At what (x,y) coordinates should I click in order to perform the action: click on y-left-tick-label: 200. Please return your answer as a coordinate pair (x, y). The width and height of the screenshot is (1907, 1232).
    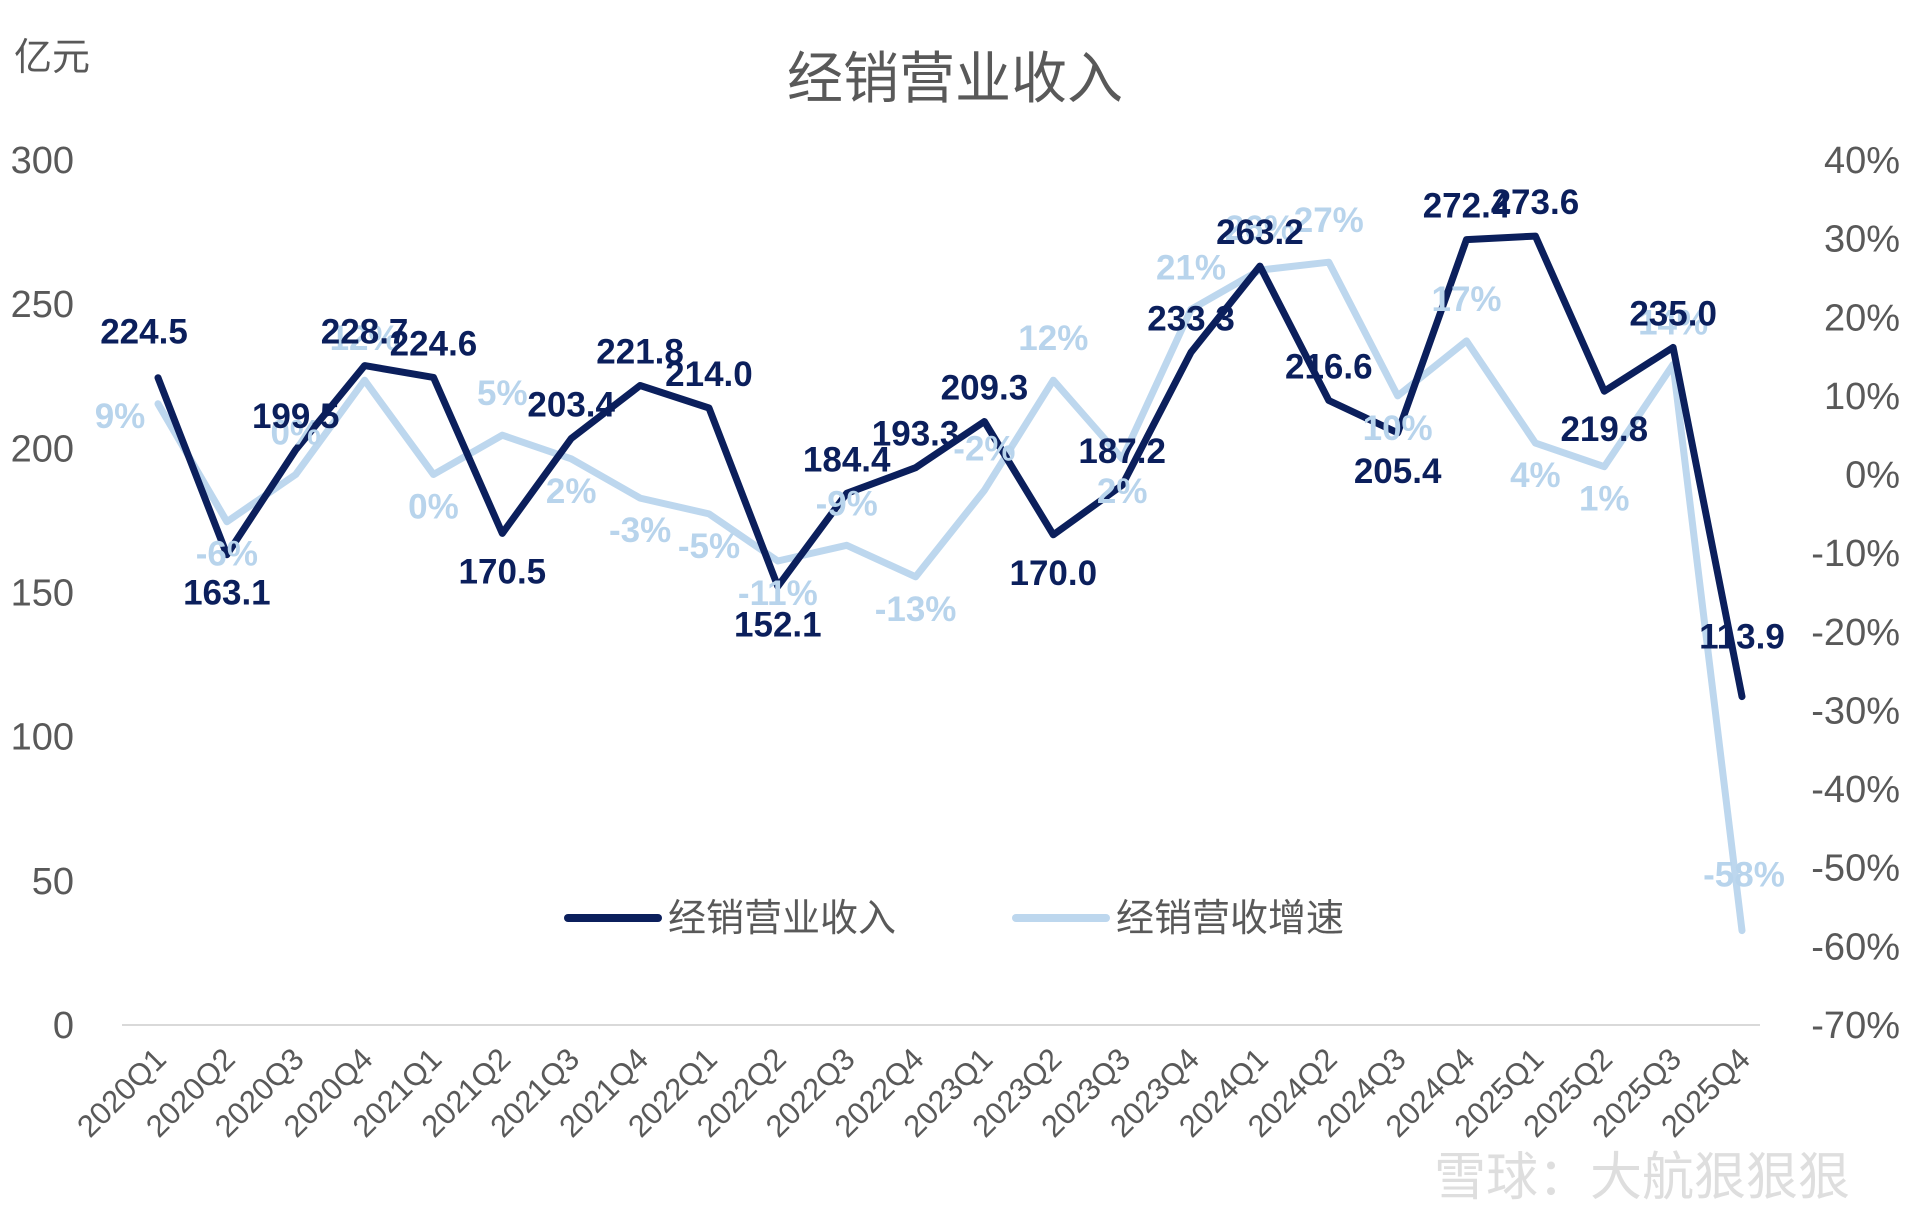
    Looking at the image, I should click on (42, 449).